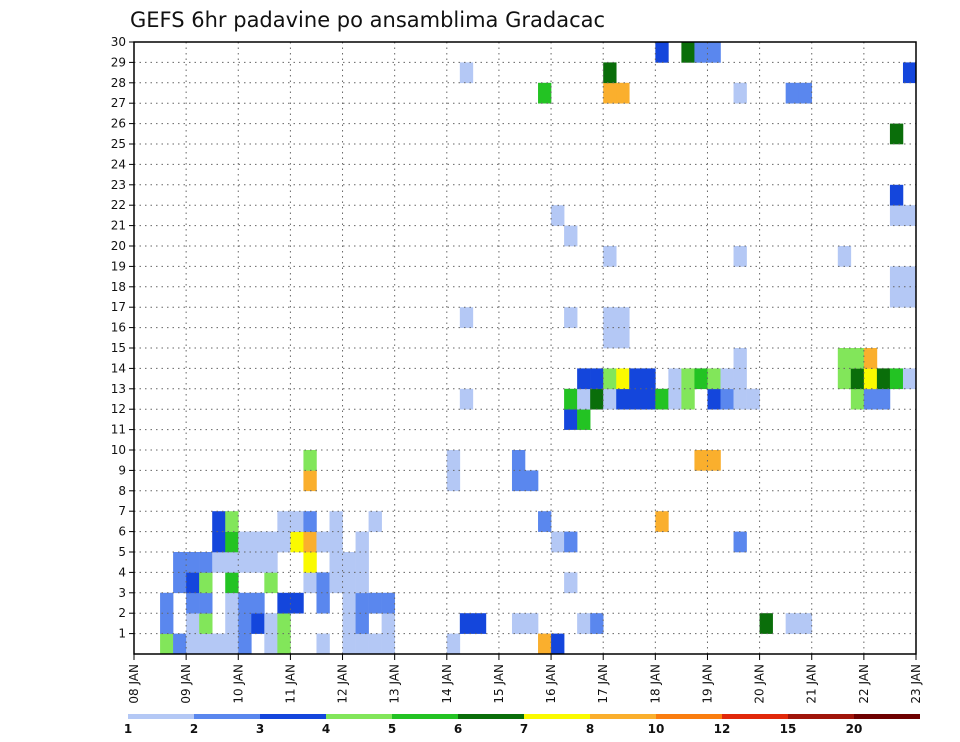 The width and height of the screenshot is (960, 742). Describe the element at coordinates (590, 729) in the screenshot. I see `legend-label: 8` at that location.